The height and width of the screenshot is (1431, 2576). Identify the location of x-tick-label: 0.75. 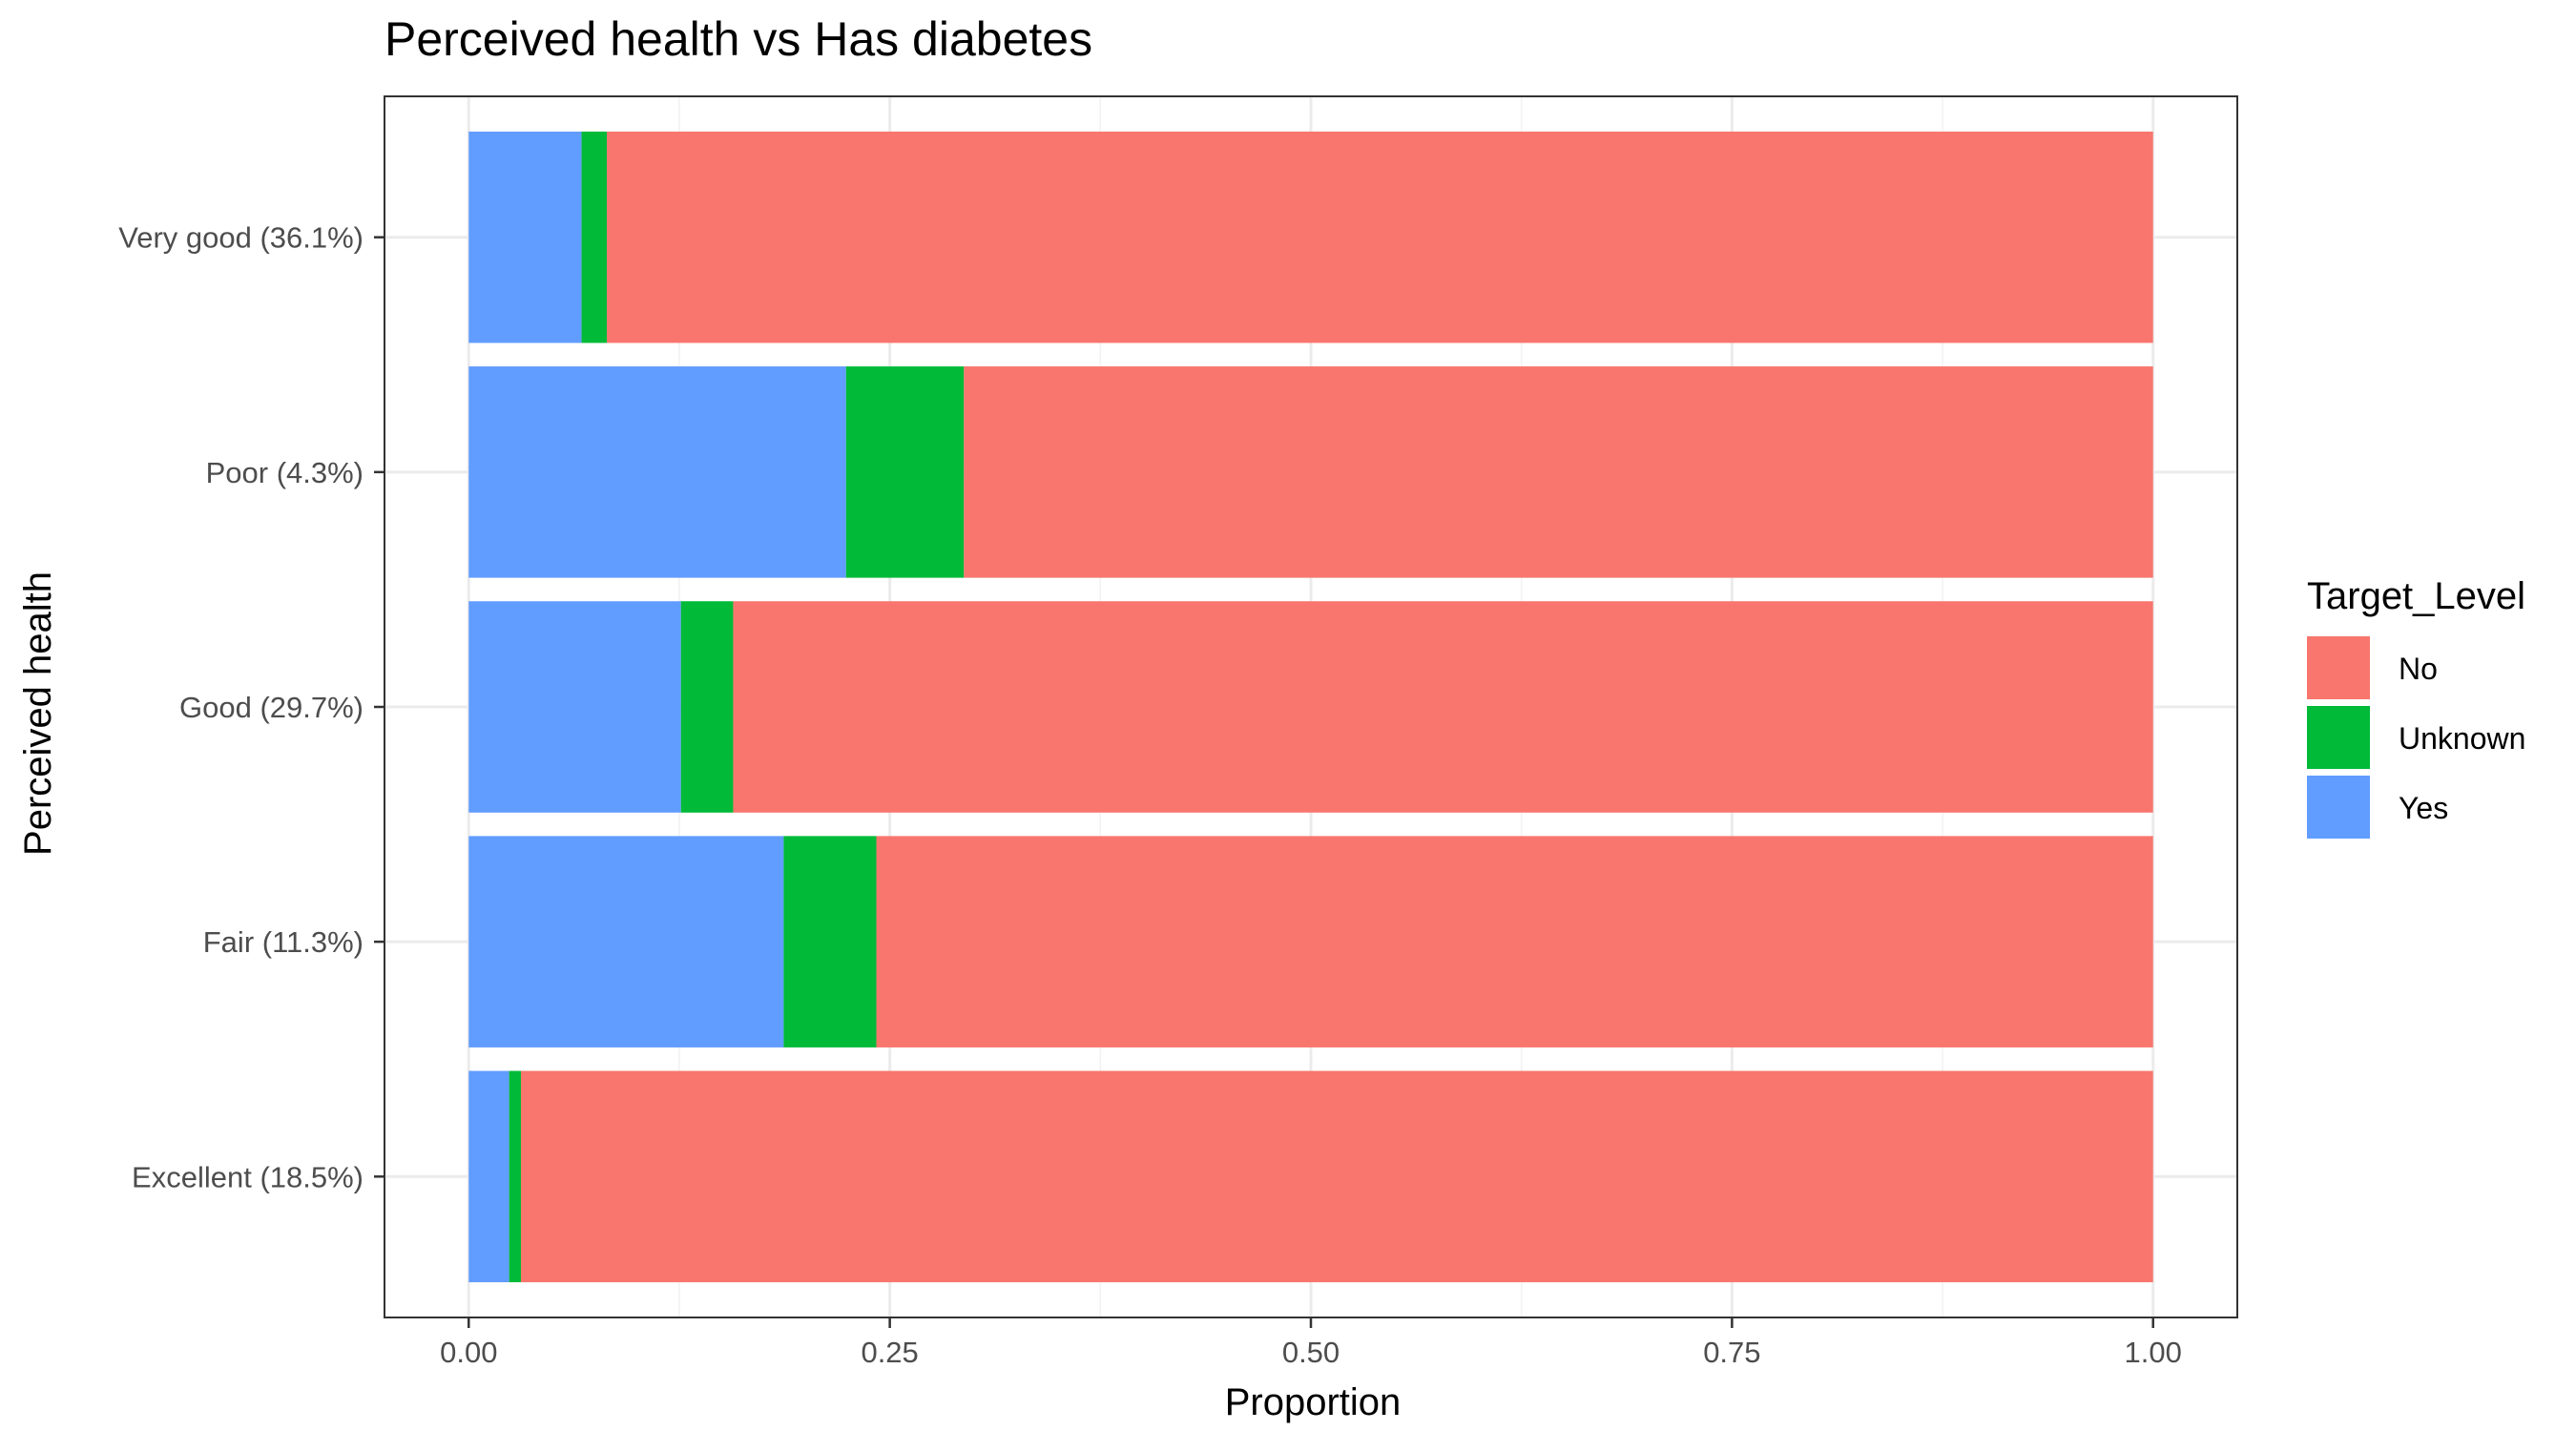
(1731, 1353).